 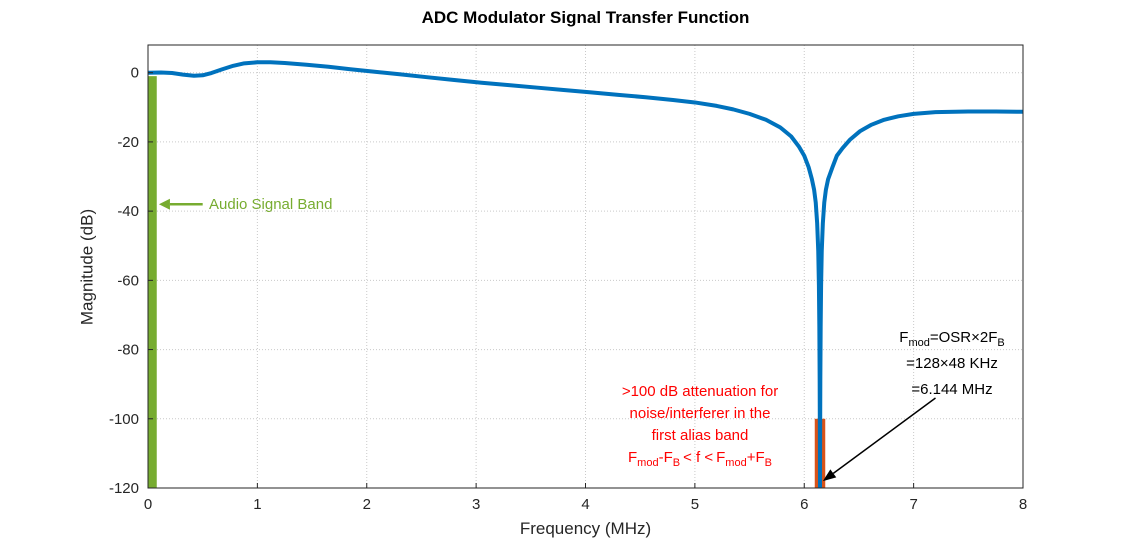 I want to click on formula-f1: F, so click(x=633, y=457).